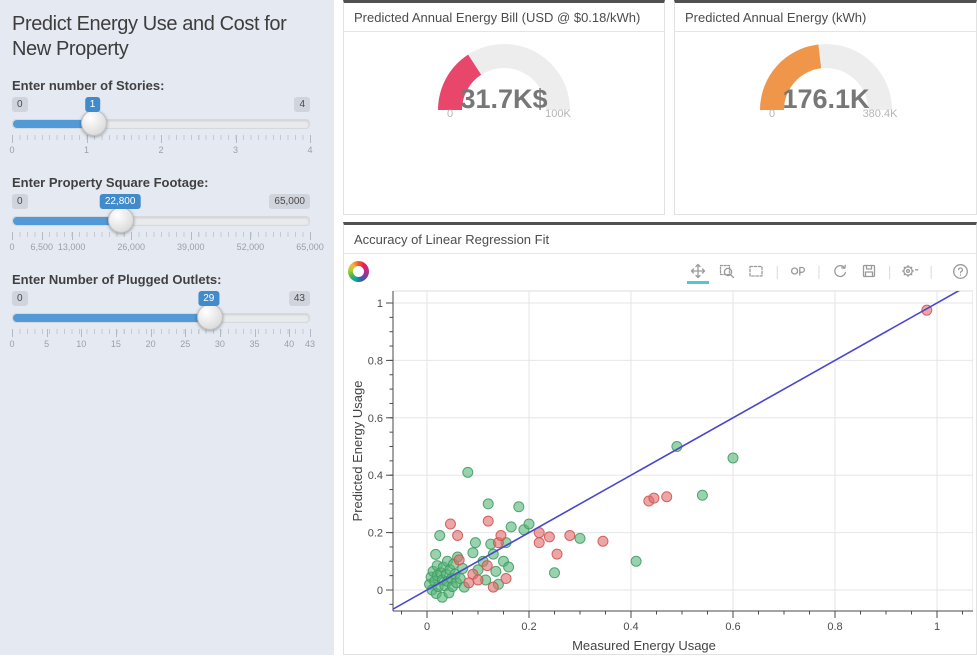 Image resolution: width=977 pixels, height=663 pixels. What do you see at coordinates (644, 645) in the screenshot?
I see `x-axis-title: Measured Energy Usage` at bounding box center [644, 645].